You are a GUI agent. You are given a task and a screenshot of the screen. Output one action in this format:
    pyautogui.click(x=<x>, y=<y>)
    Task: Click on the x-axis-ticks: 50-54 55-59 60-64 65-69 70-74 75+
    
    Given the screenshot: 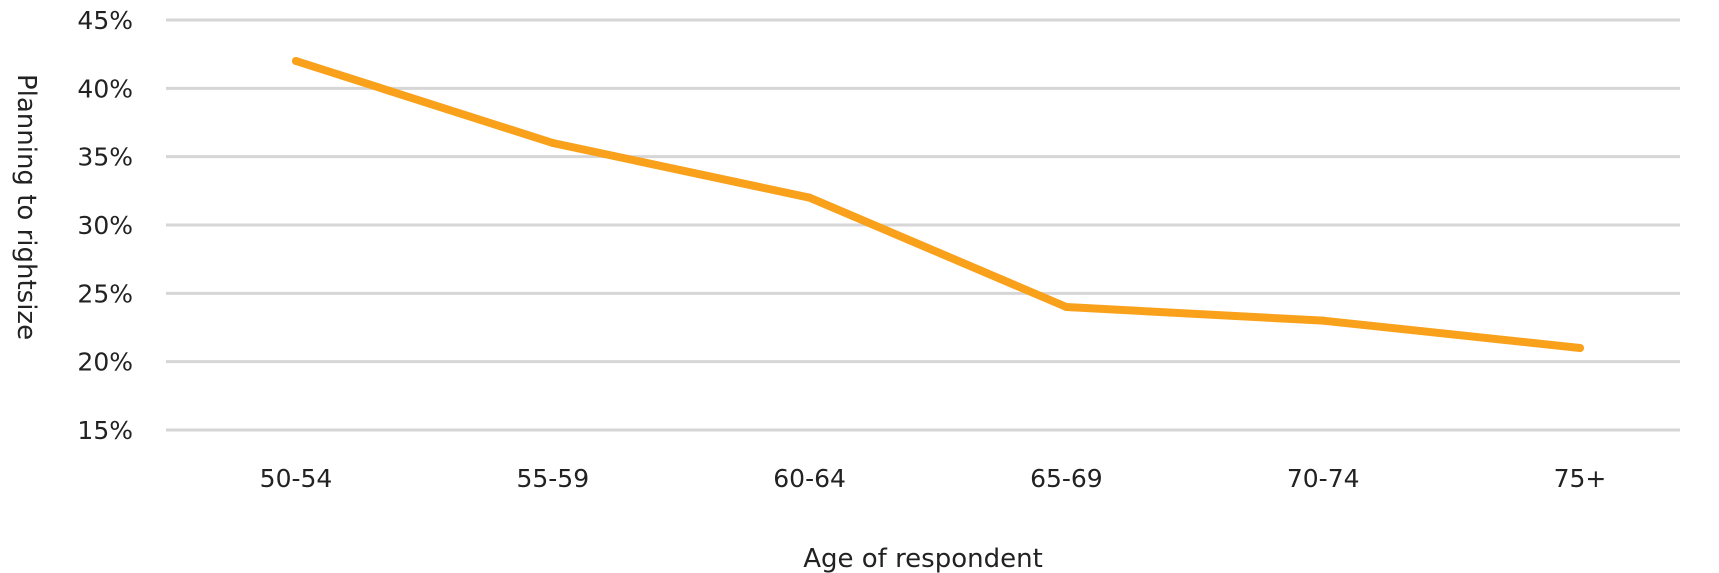 What is the action you would take?
    pyautogui.click(x=933, y=478)
    